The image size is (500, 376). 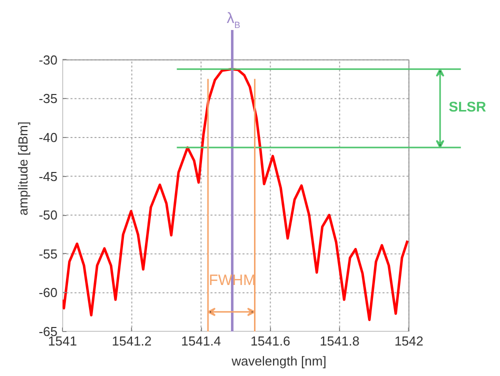 I want to click on x-tick-label: 1541.6, so click(x=270, y=341).